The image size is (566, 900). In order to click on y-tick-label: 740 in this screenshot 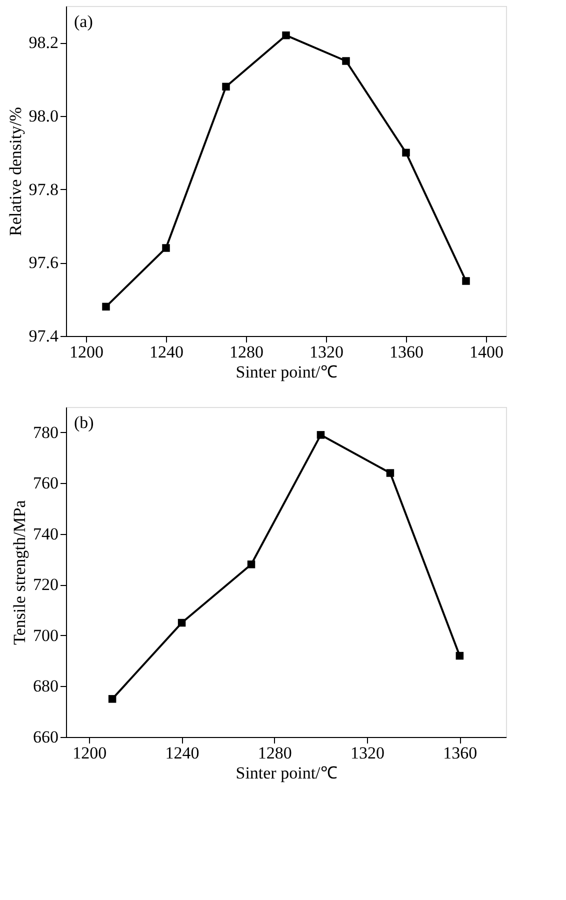, I will do `click(45, 534)`.